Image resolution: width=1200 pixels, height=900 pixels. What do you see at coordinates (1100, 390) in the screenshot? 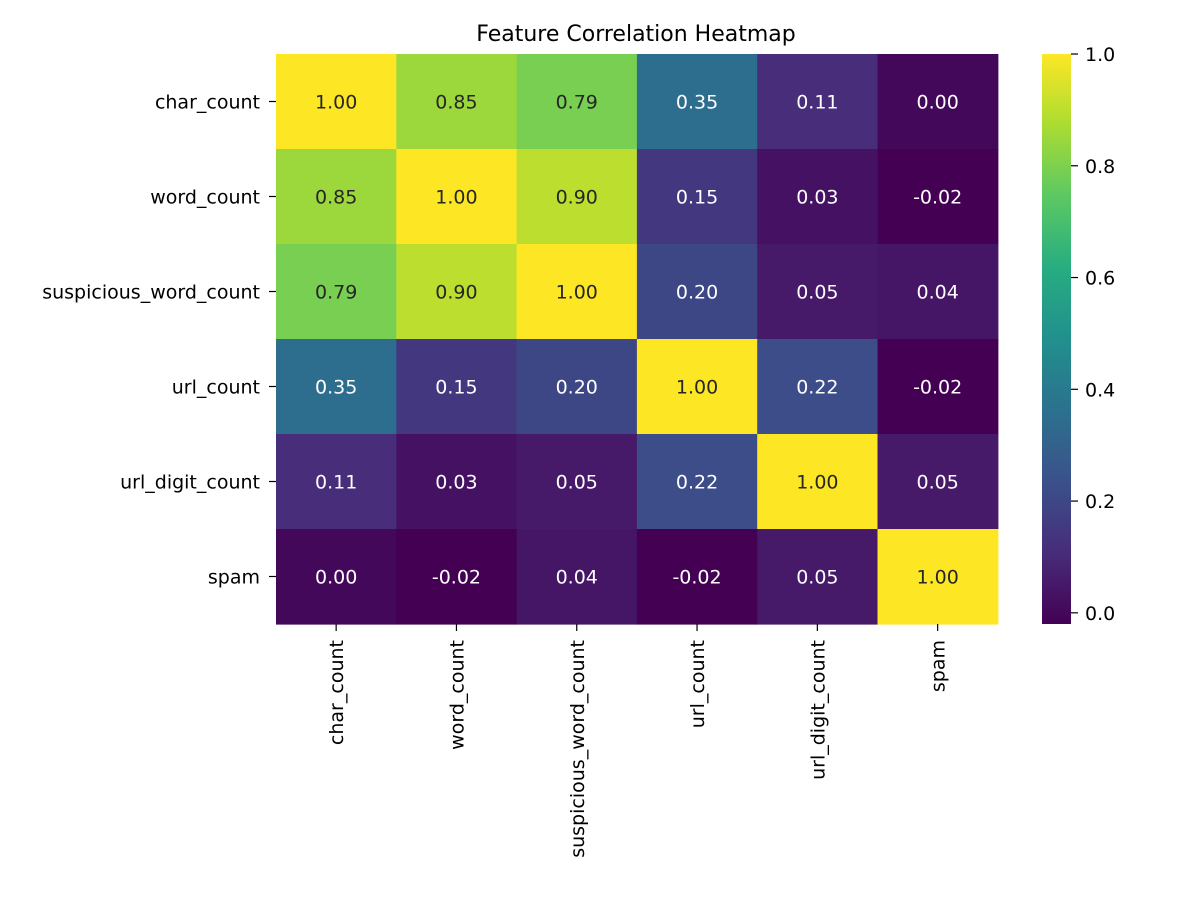
I see `colorbar-tick-label: 0.4` at bounding box center [1100, 390].